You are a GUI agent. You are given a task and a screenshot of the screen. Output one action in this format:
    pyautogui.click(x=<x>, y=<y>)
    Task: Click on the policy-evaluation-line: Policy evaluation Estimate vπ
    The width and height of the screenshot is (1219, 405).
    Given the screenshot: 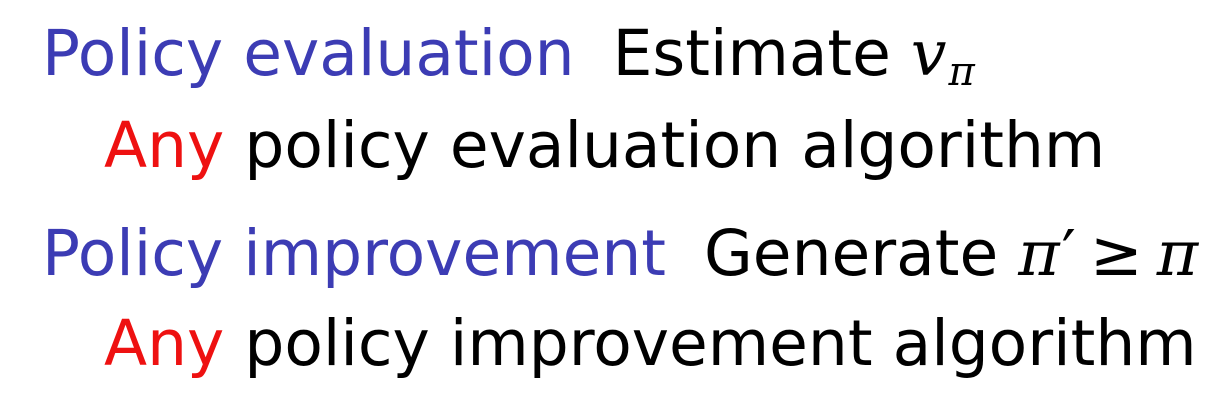 What is the action you would take?
    pyautogui.click(x=508, y=57)
    